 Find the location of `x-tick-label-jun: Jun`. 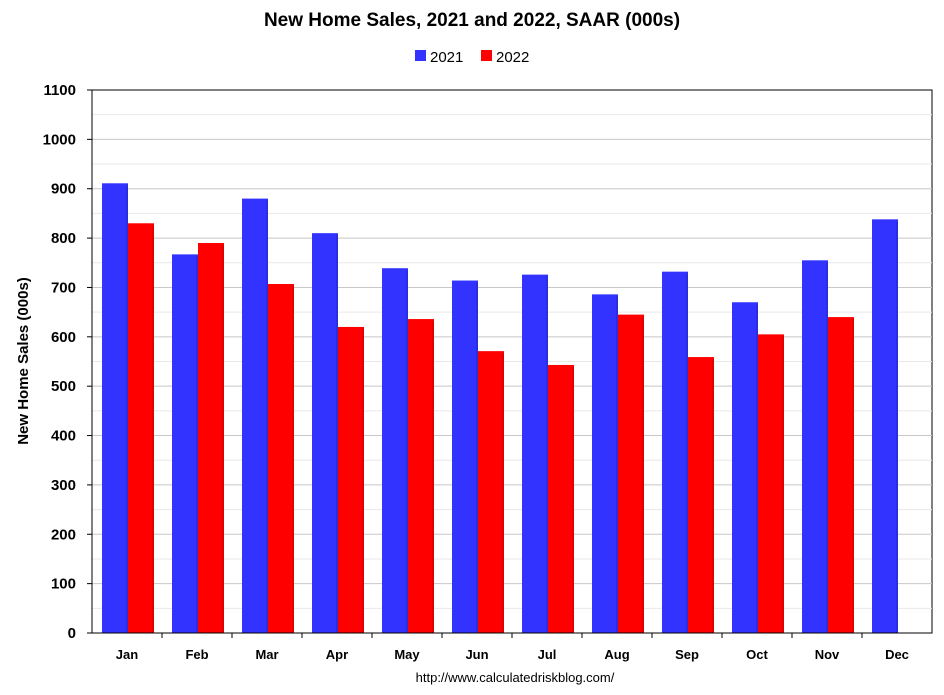

x-tick-label-jun: Jun is located at coordinates (476, 654).